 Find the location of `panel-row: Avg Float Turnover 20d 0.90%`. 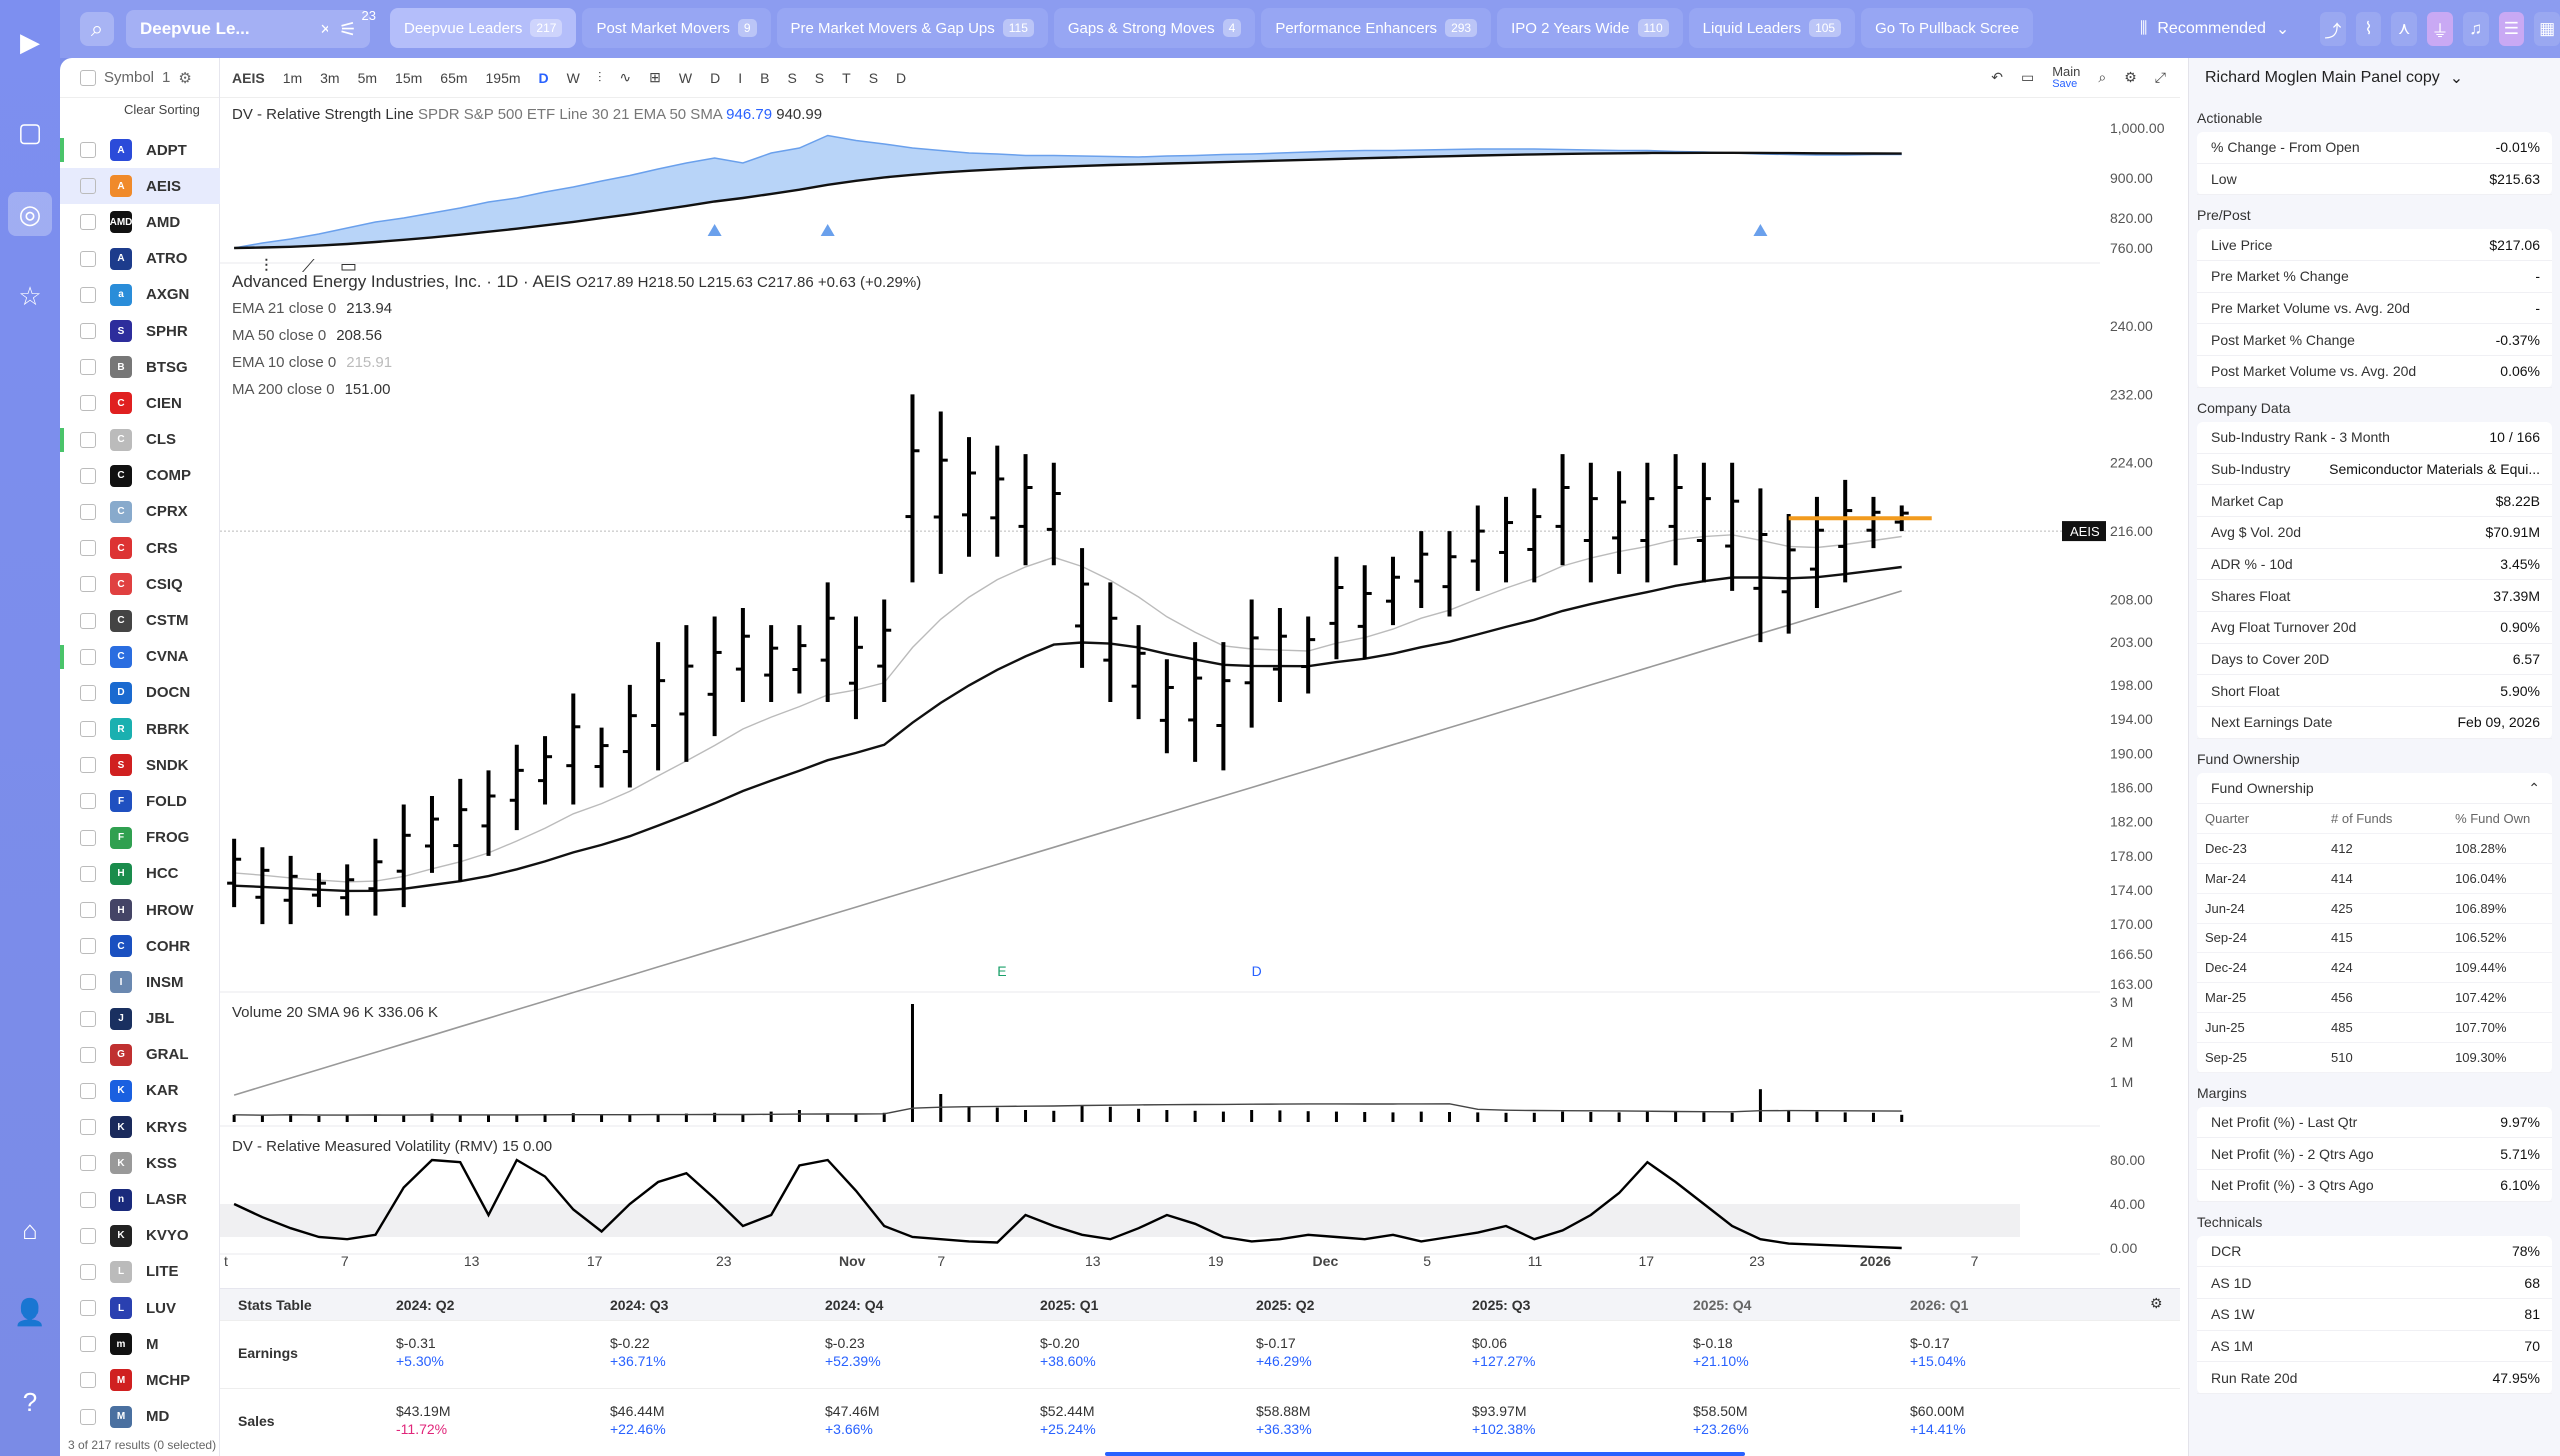

panel-row: Avg Float Turnover 20d 0.90% is located at coordinates (2374, 628).